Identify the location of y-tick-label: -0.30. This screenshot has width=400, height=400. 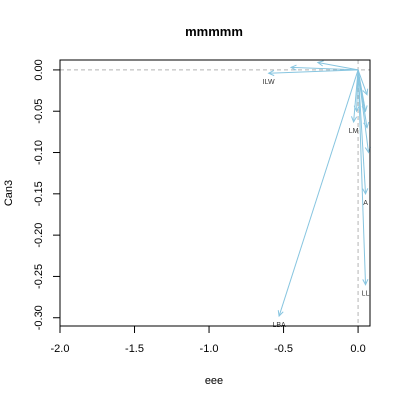
(39, 317).